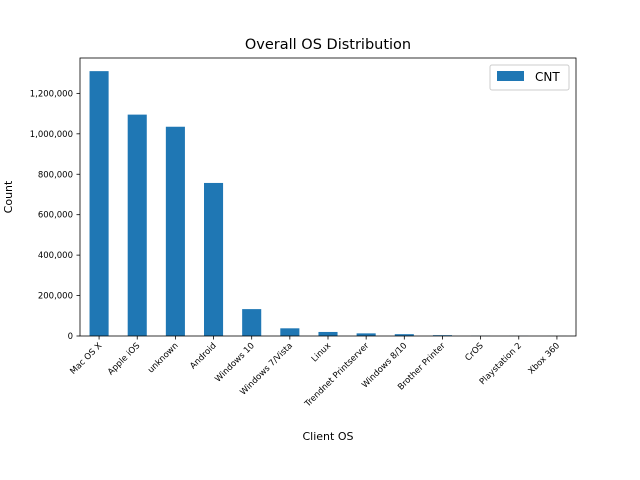  Describe the element at coordinates (8, 196) in the screenshot. I see `y-axis-label: Count` at that location.